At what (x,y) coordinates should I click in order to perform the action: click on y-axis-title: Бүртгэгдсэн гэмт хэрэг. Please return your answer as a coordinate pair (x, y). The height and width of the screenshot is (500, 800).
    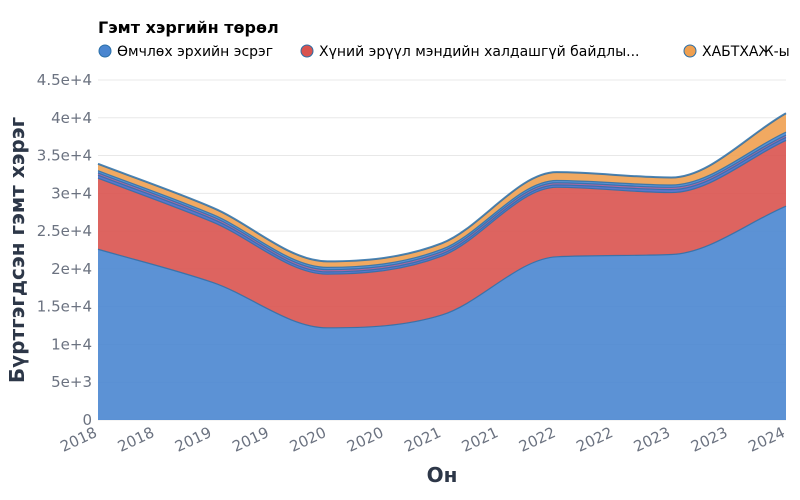
    Looking at the image, I should click on (17, 250).